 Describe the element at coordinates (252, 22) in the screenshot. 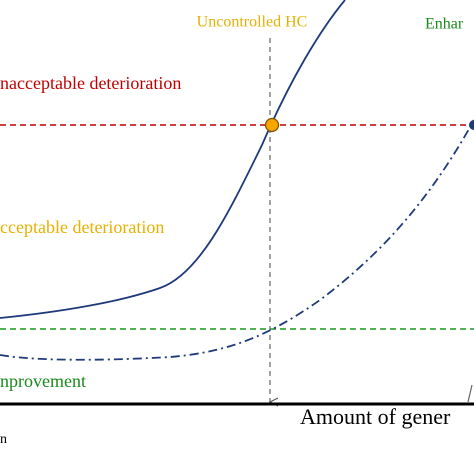

I see `uncontrolled-label: Uncontrolled HC` at that location.